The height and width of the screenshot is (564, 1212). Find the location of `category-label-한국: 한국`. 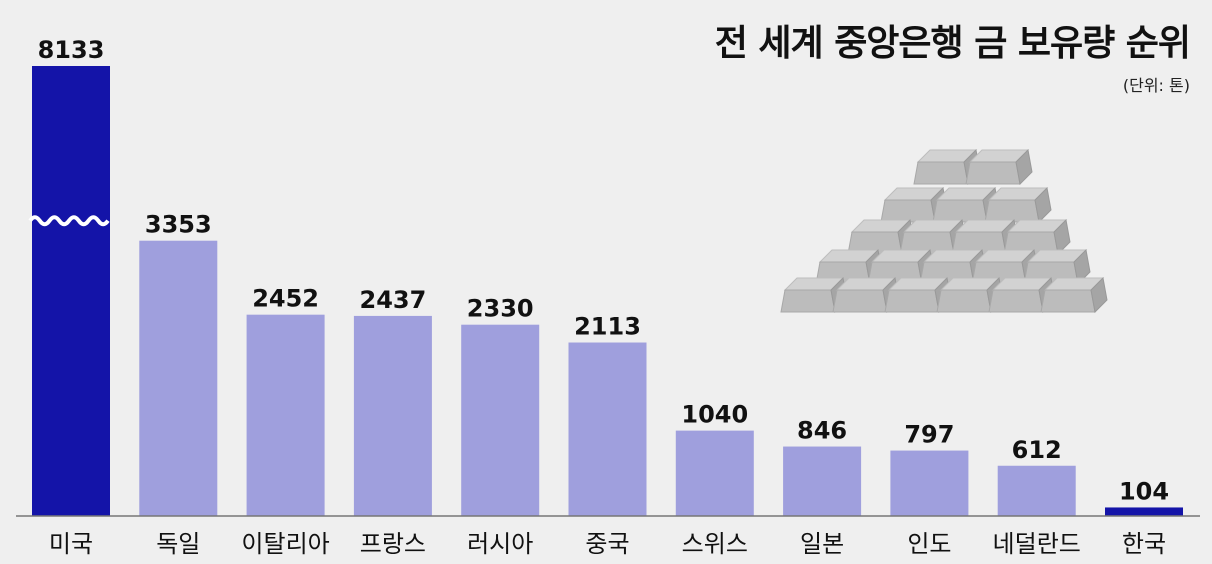

category-label-한국: 한국 is located at coordinates (1144, 544).